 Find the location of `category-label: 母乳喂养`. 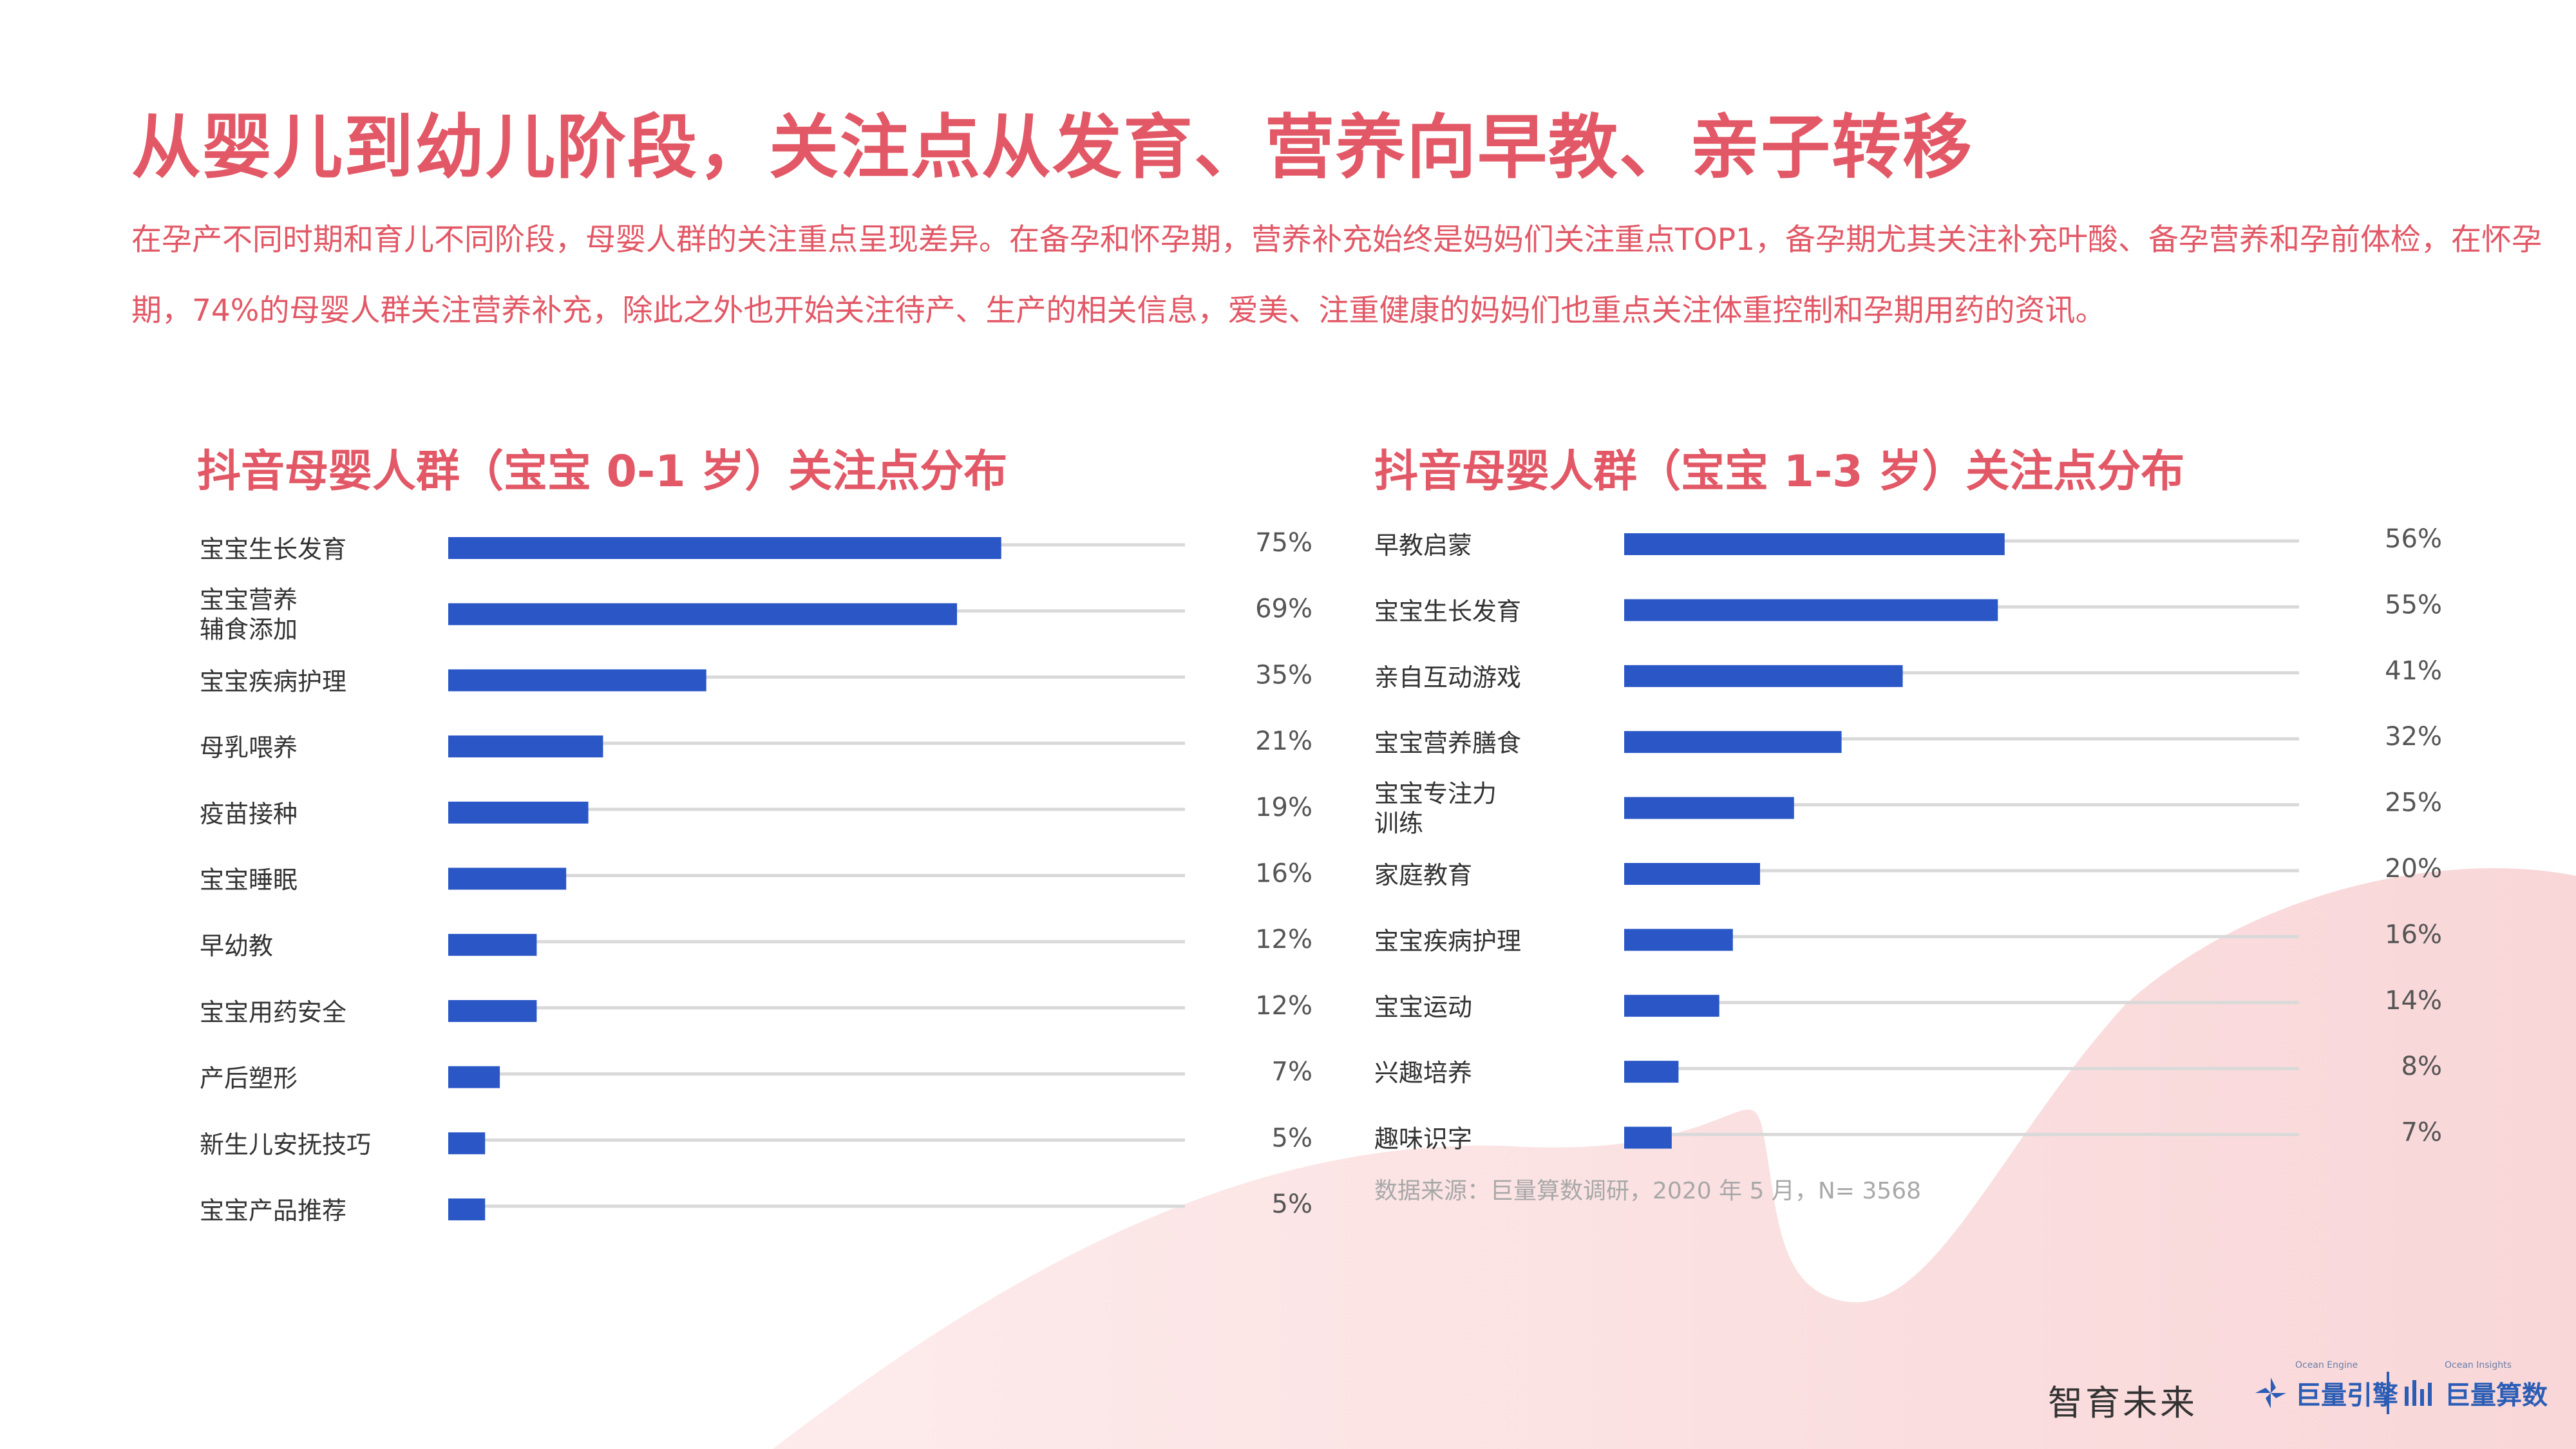

category-label: 母乳喂养 is located at coordinates (249, 748).